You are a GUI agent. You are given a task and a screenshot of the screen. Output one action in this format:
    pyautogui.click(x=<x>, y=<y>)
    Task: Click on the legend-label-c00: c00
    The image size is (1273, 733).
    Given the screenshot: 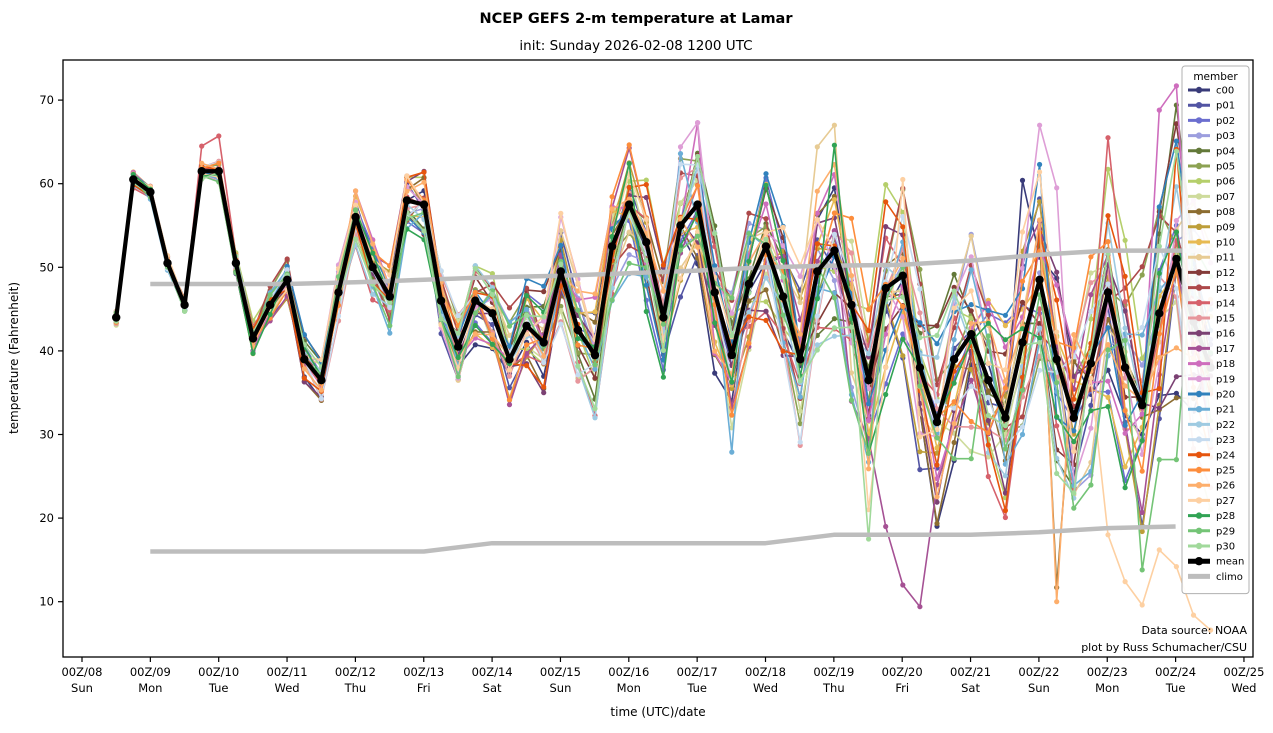 What is the action you would take?
    pyautogui.click(x=1225, y=91)
    